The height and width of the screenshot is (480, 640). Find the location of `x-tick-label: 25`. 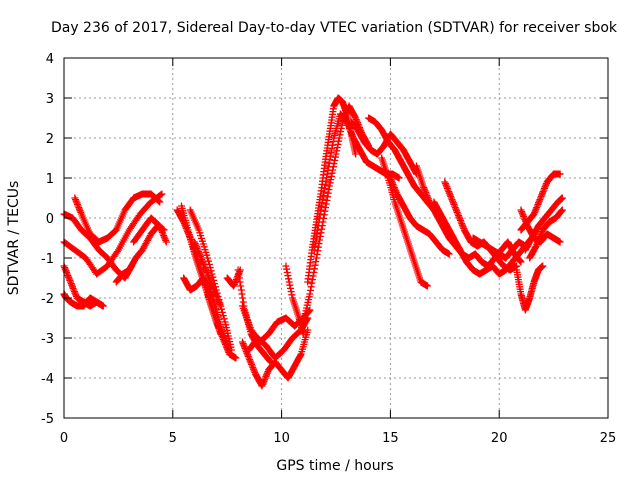

x-tick-label: 25 is located at coordinates (608, 438).